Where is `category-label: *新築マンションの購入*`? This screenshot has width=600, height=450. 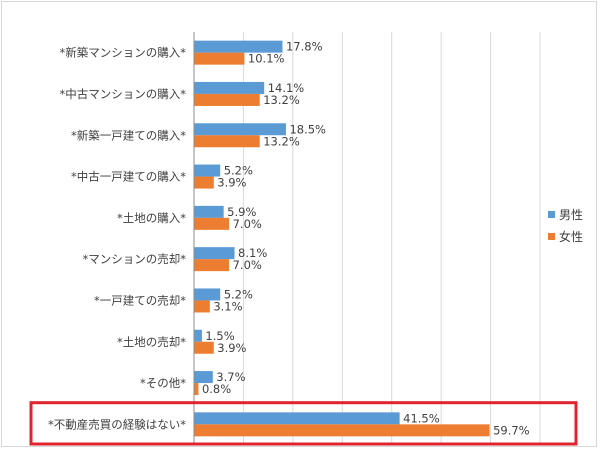
category-label: *新築マンションの購入* is located at coordinates (123, 53).